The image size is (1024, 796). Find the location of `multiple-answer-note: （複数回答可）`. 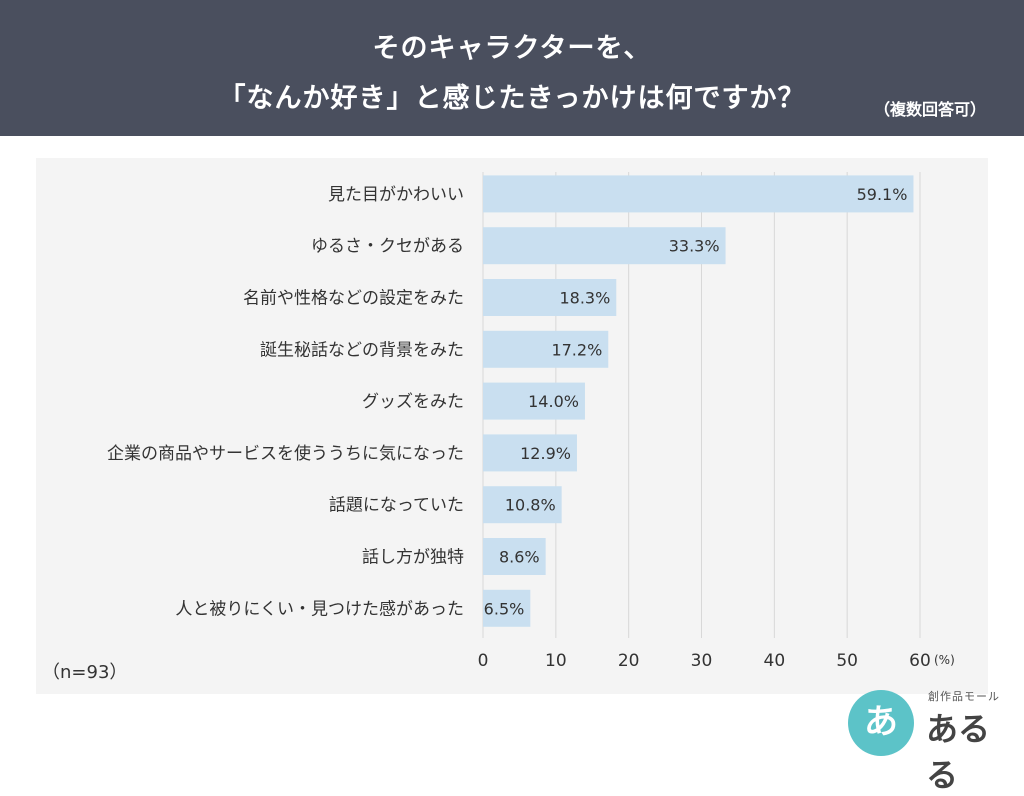

multiple-answer-note: （複数回答可） is located at coordinates (929, 109).